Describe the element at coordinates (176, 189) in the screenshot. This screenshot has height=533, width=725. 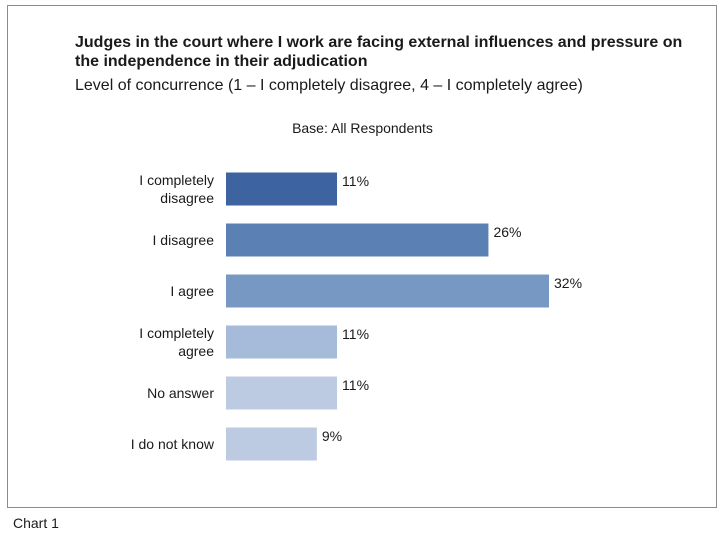
I see `category-label-0: I completely disagree` at that location.